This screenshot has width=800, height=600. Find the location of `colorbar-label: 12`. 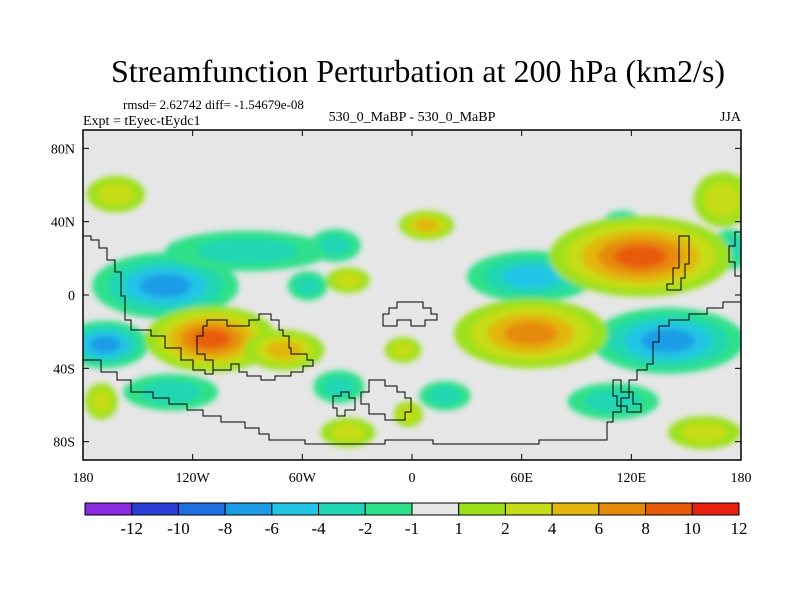

colorbar-label: 12 is located at coordinates (739, 528).